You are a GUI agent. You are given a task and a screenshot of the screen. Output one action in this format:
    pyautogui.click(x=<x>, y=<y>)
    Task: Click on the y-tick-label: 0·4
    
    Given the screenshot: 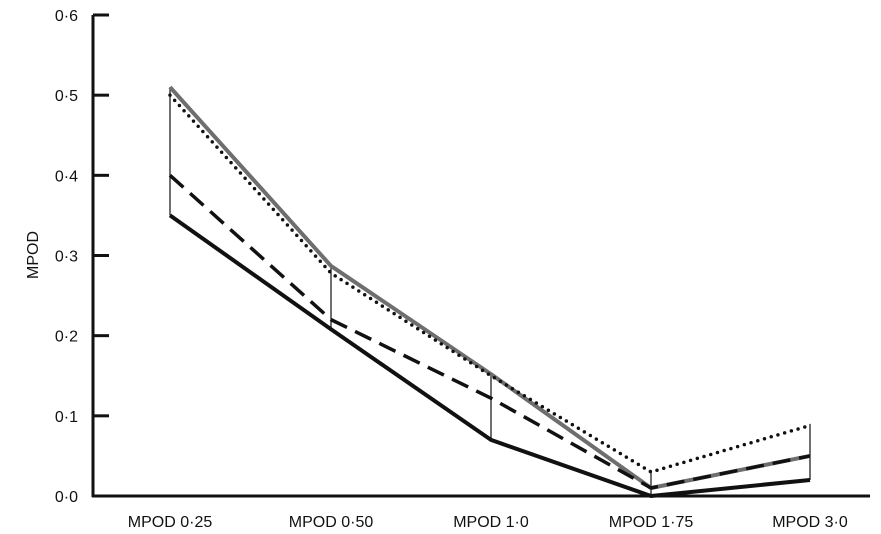 What is the action you would take?
    pyautogui.click(x=66, y=176)
    